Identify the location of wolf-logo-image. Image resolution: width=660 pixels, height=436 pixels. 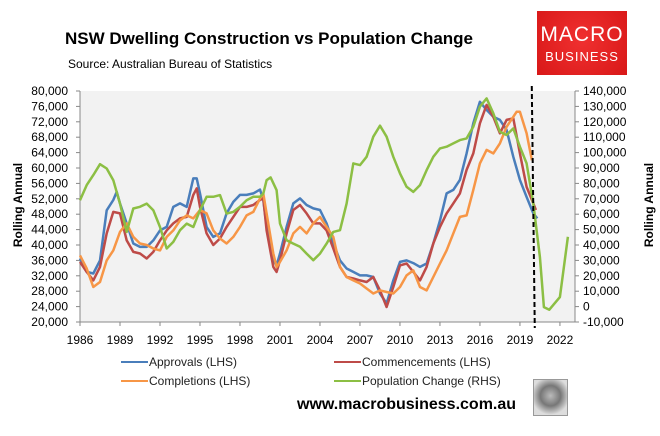
(550, 397).